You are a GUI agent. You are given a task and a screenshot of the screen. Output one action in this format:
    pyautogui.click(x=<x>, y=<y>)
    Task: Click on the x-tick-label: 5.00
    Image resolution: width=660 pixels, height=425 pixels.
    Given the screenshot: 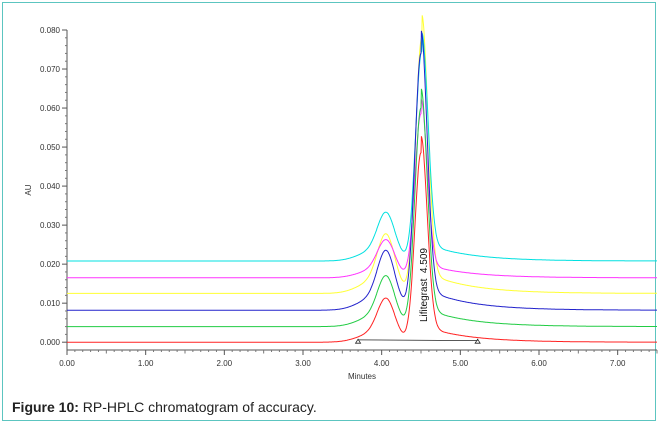 What is the action you would take?
    pyautogui.click(x=461, y=363)
    